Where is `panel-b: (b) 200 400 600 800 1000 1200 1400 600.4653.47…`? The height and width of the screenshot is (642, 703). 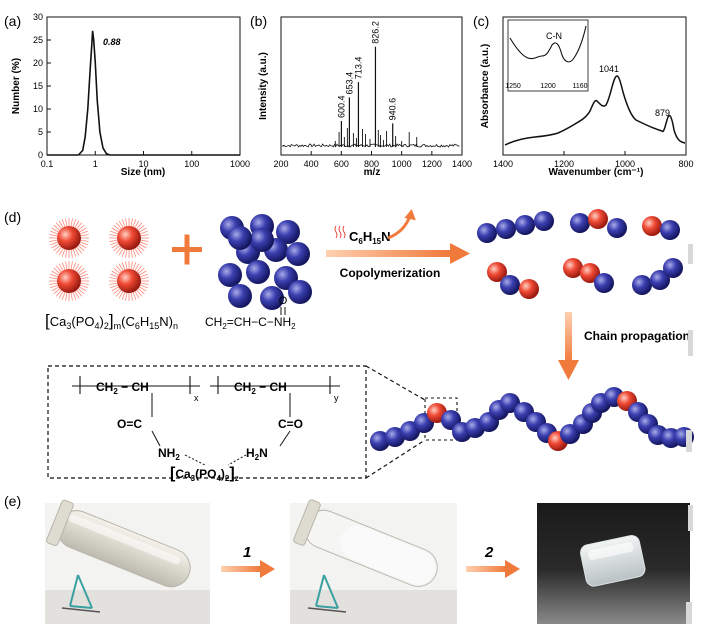
panel-b: (b) 200 400 600 800 1000 1200 1400 600.4653.47… is located at coordinates (361, 95).